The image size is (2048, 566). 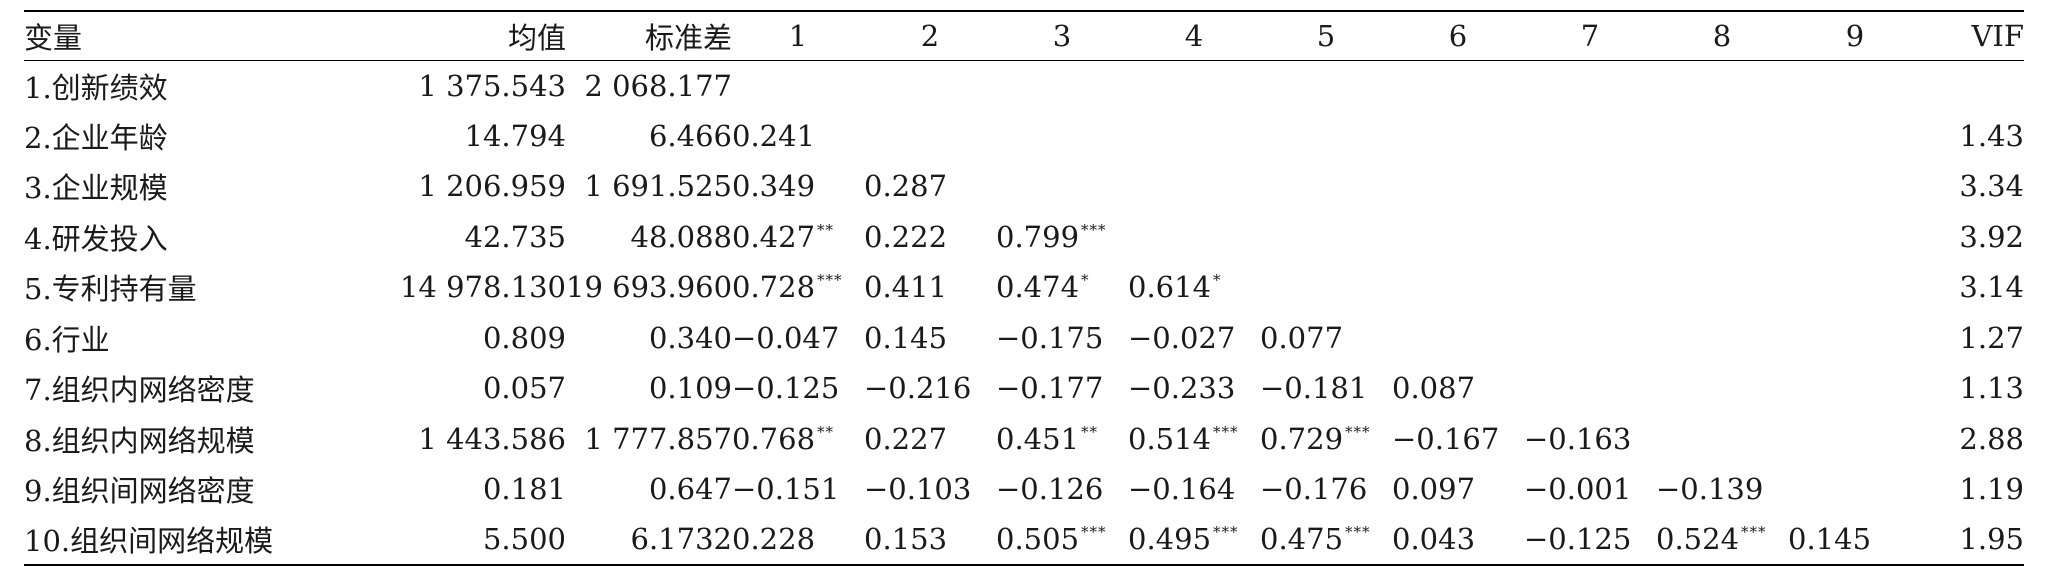 I want to click on correlation-cell: 0.514 ***, so click(x=1194, y=439).